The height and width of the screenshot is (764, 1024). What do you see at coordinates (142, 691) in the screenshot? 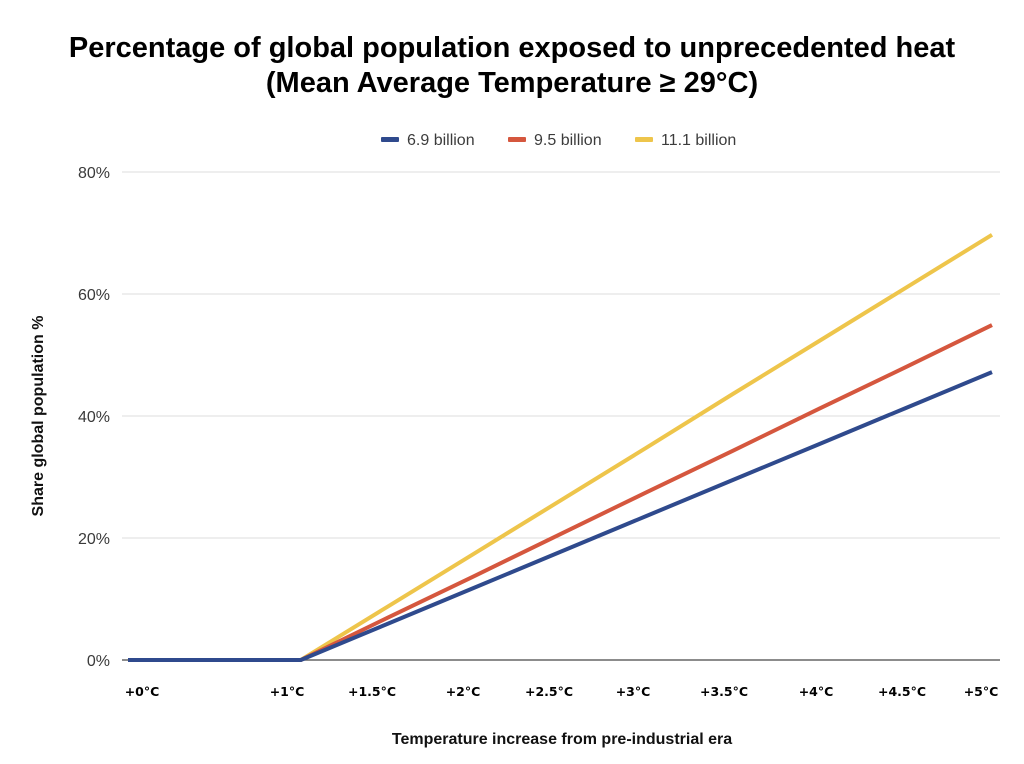
I see `x-tick-label: +0°C` at bounding box center [142, 691].